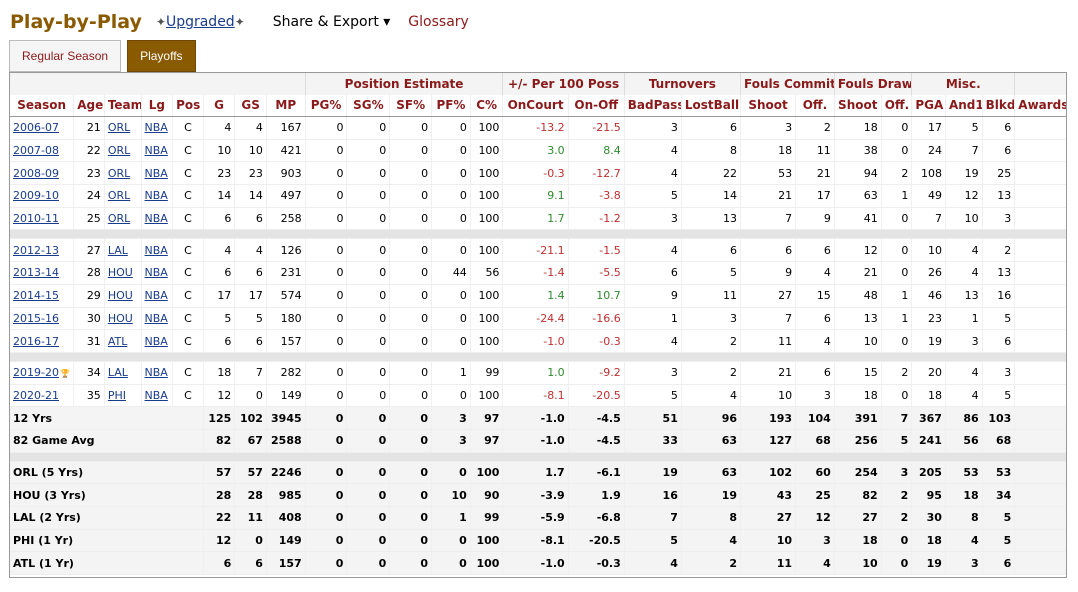 The image size is (1078, 592). I want to click on column-header: Pos, so click(188, 105).